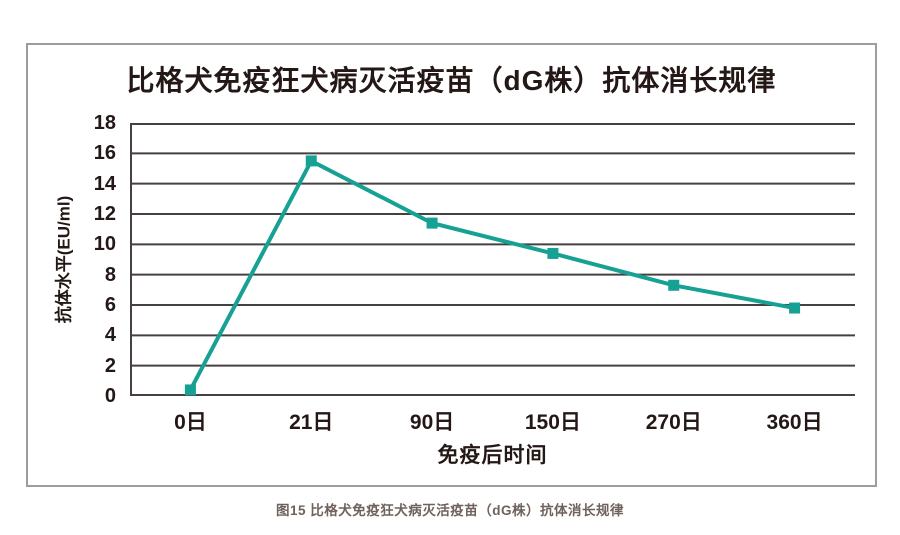 The image size is (900, 535). What do you see at coordinates (104, 153) in the screenshot?
I see `y-tick-label: 16` at bounding box center [104, 153].